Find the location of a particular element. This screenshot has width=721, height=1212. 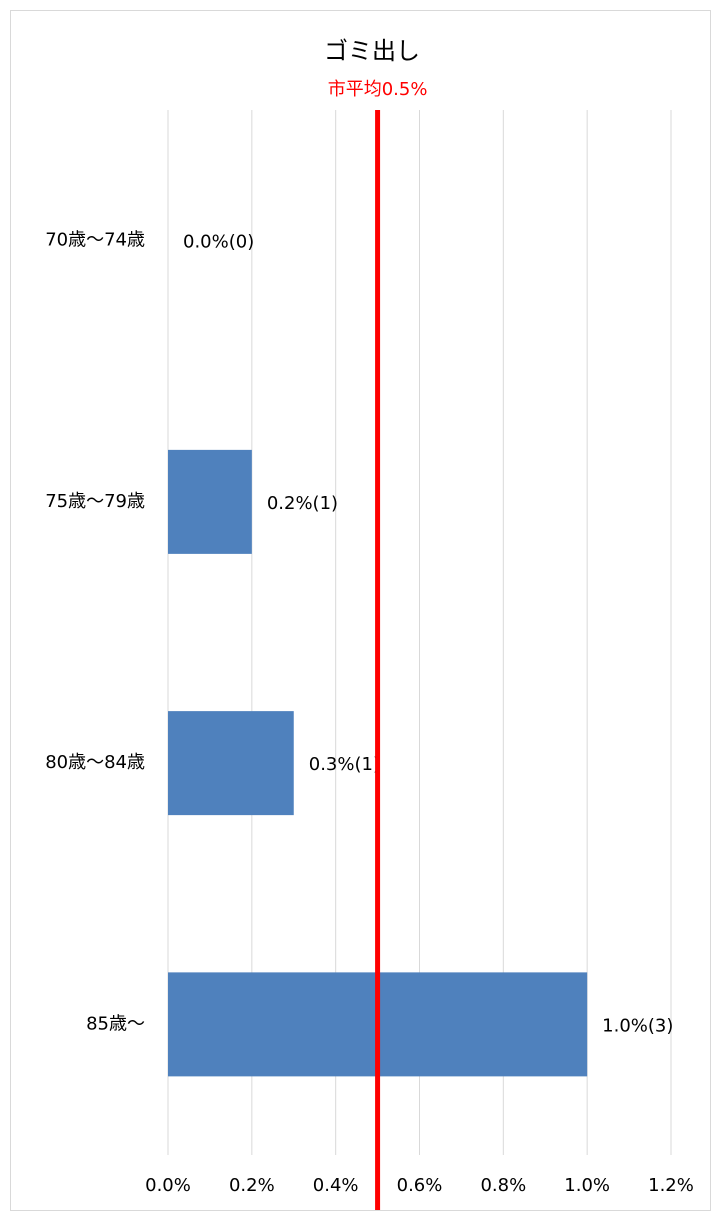

x-tick-label: 0.6% is located at coordinates (420, 1185).